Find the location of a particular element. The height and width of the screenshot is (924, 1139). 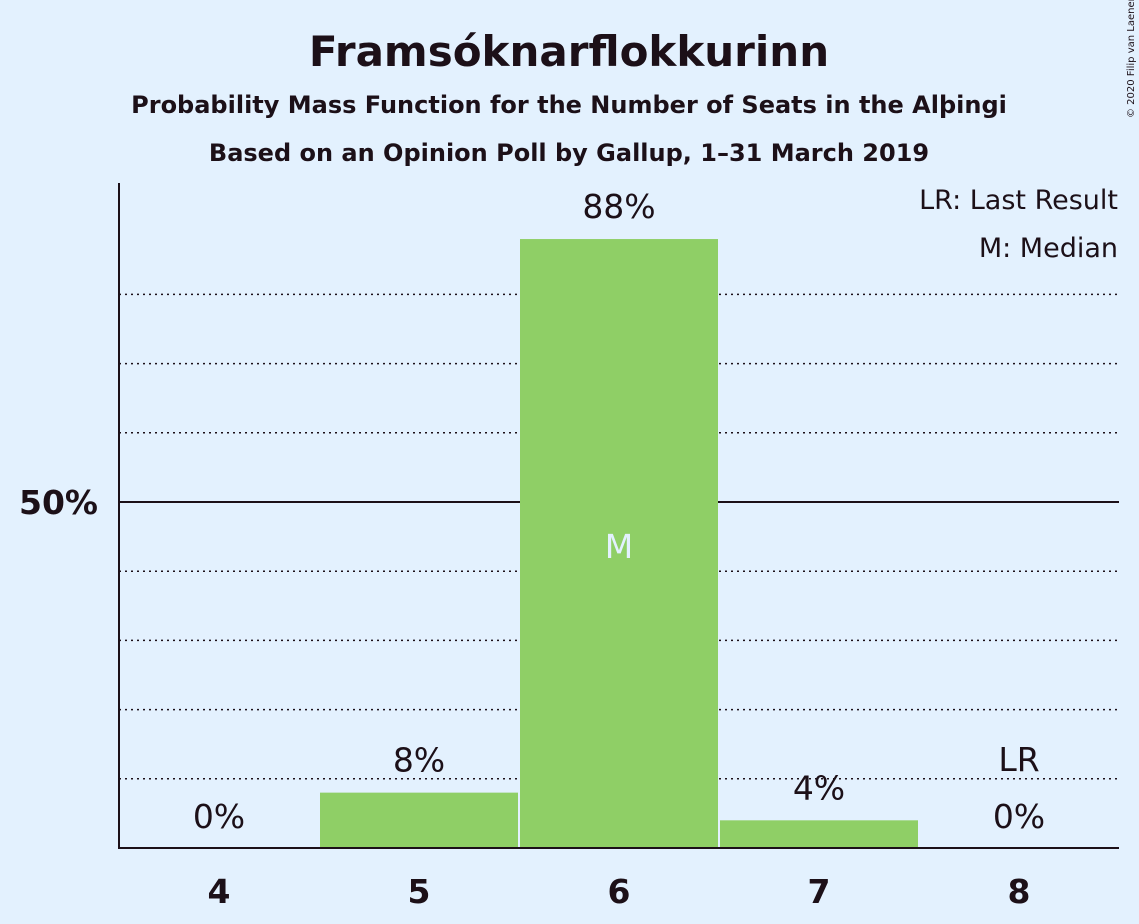

copyright-note: © 2020 Filip van Laenen is located at coordinates (1131, 59).